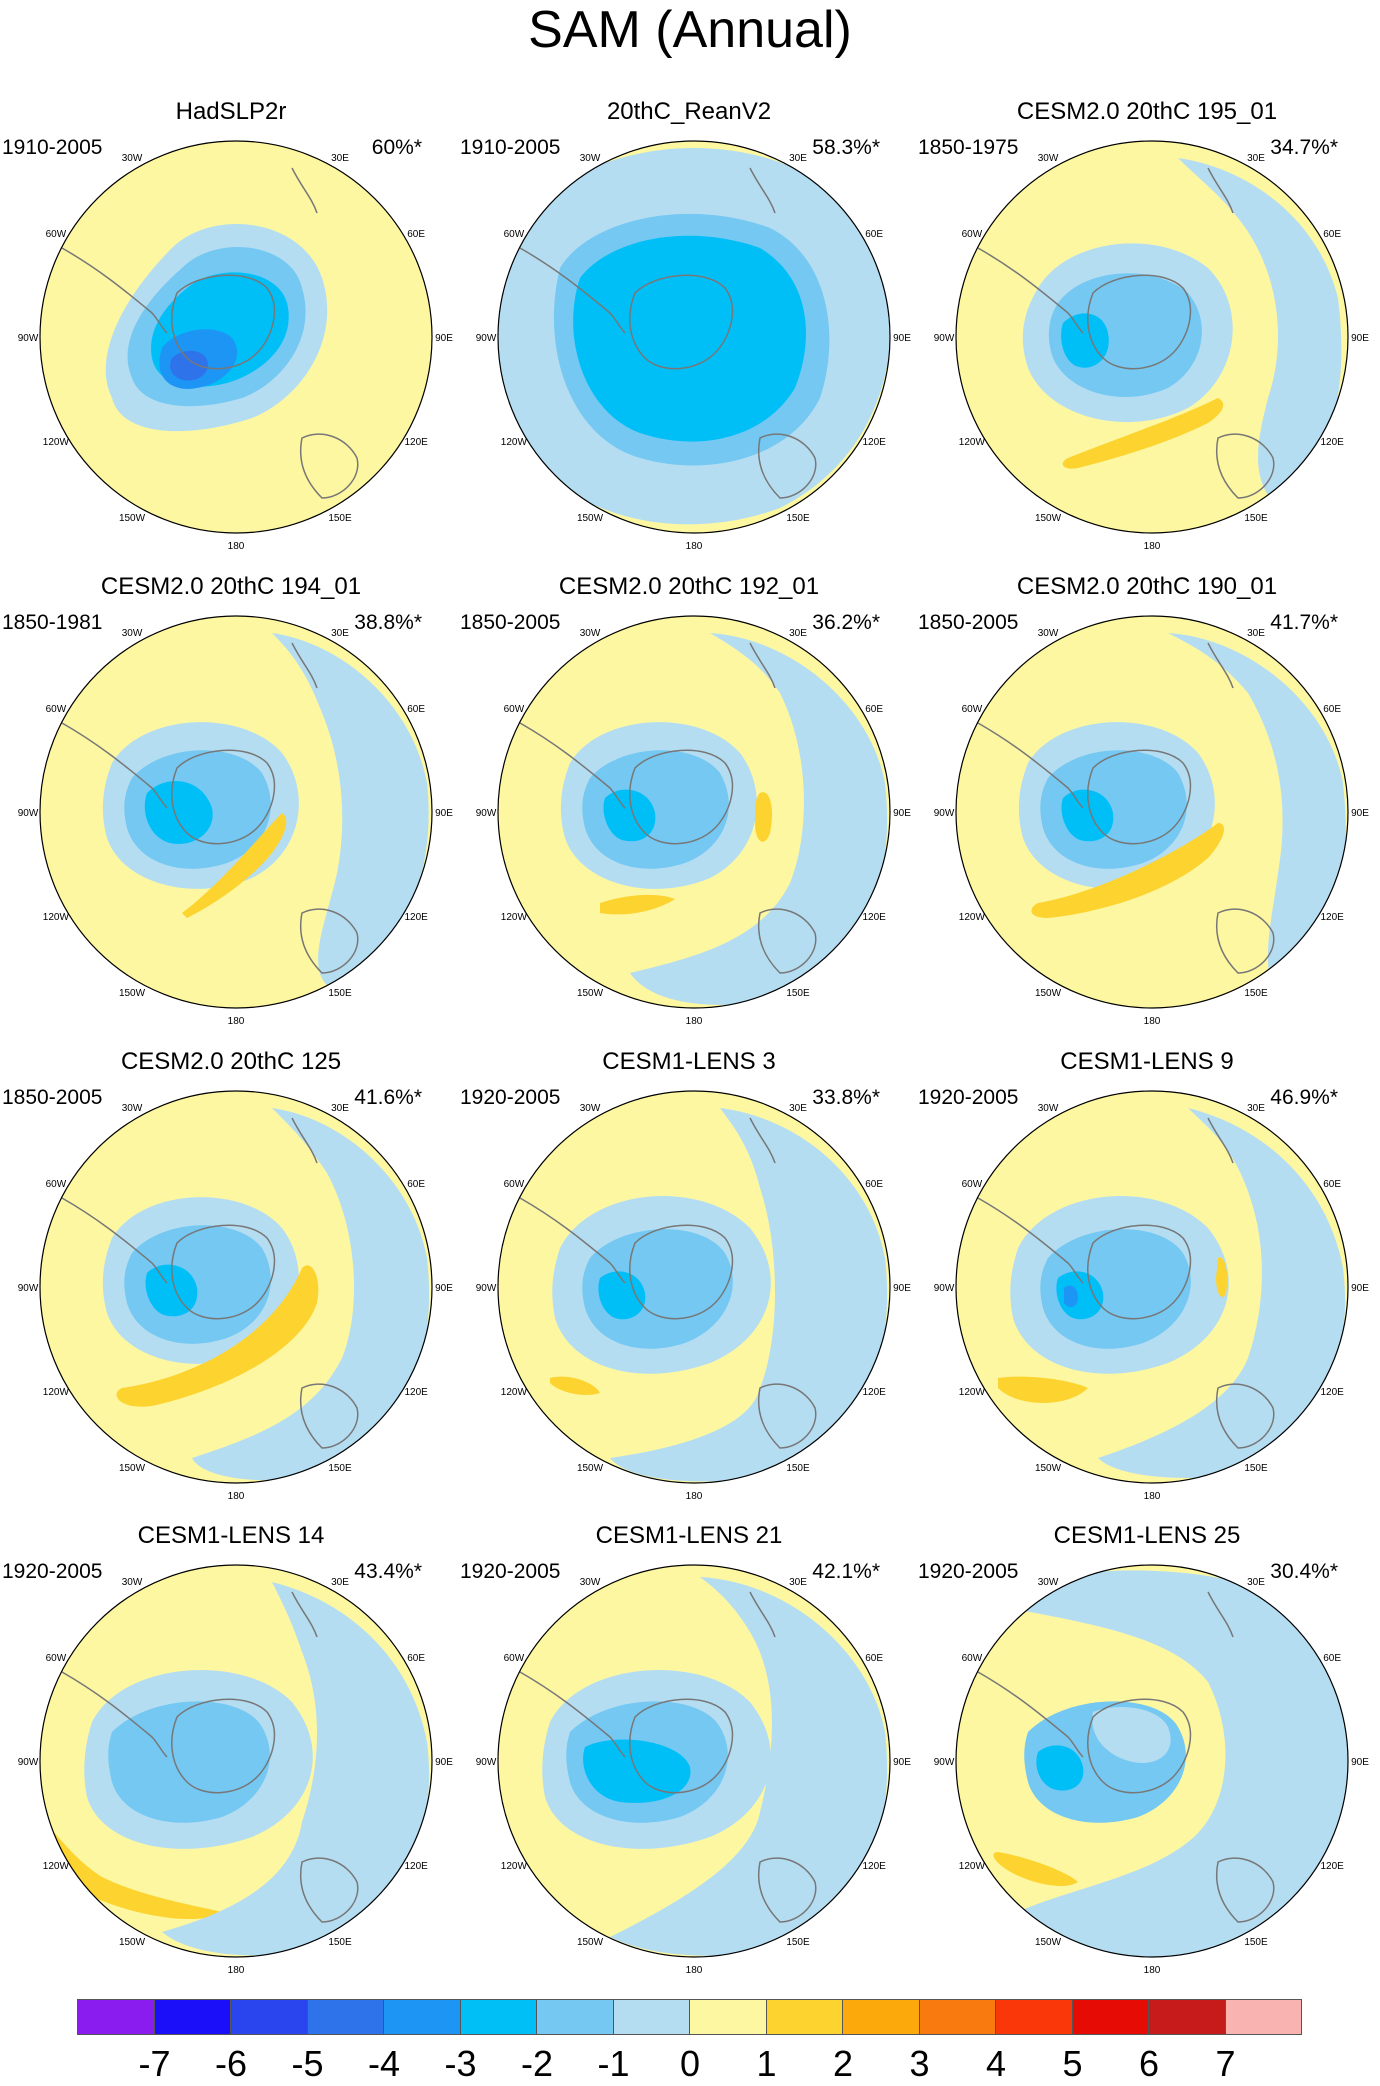  What do you see at coordinates (846, 1097) in the screenshot?
I see `panel-variance-percent: 33.8%*` at bounding box center [846, 1097].